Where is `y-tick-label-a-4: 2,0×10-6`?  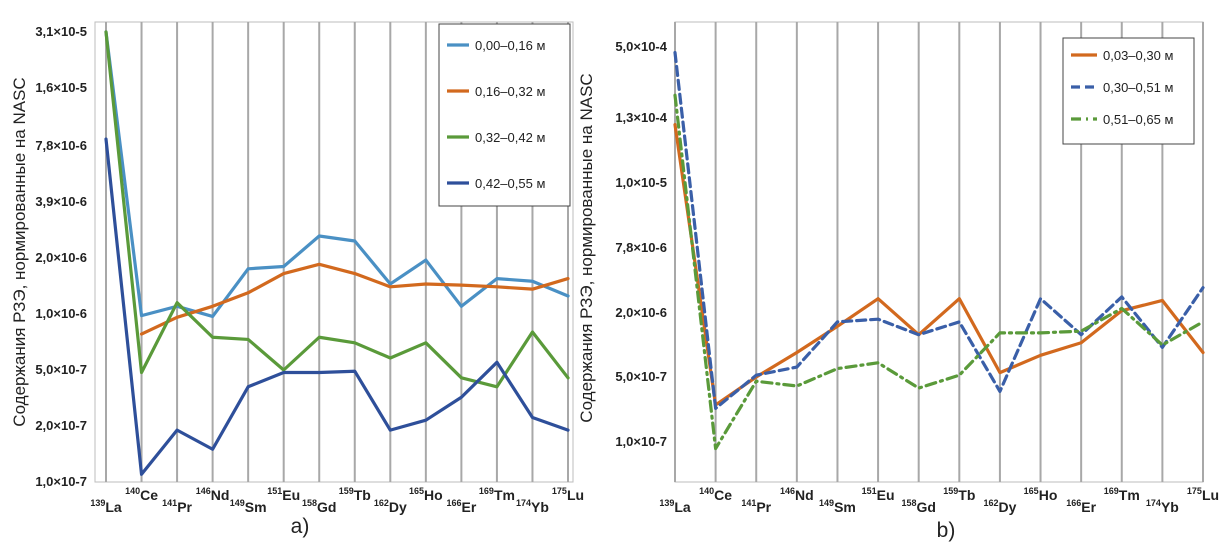 y-tick-label-a-4: 2,0×10-6 is located at coordinates (61, 257).